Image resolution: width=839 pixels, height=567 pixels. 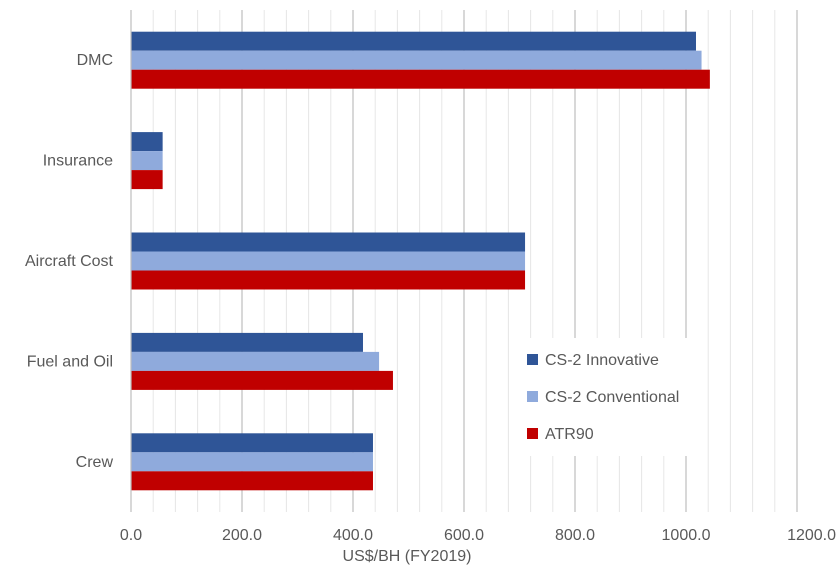 What do you see at coordinates (242, 535) in the screenshot?
I see `x-tick-label: 200.0` at bounding box center [242, 535].